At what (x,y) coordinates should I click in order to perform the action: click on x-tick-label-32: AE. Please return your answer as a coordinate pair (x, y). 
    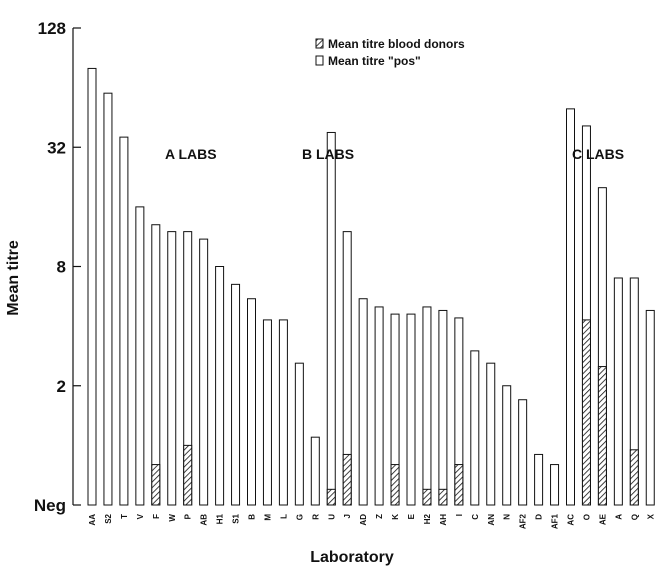
    Looking at the image, I should click on (602, 519).